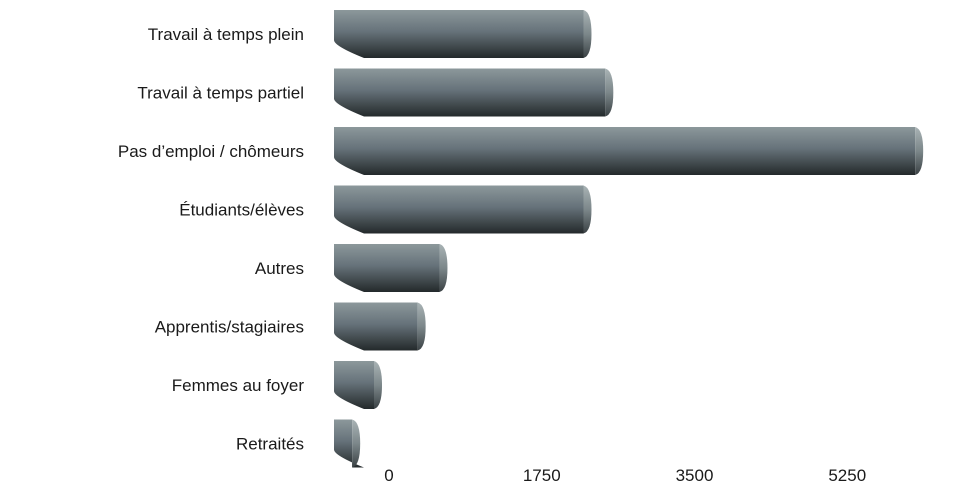  I want to click on x-tick-label: 3500, so click(695, 475).